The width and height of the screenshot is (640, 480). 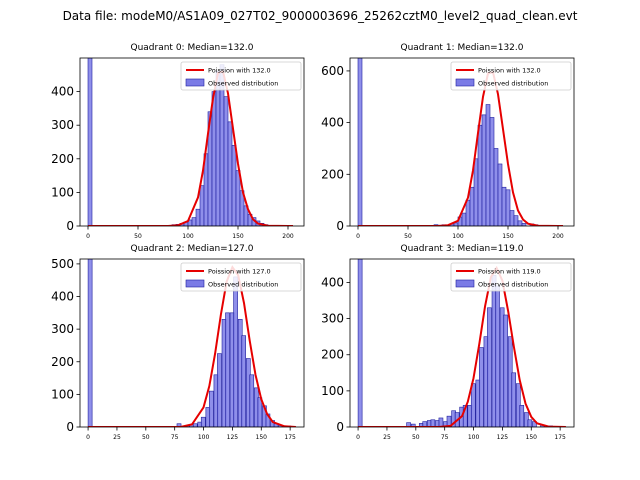 What do you see at coordinates (88, 236) in the screenshot?
I see `quadrant-0-xtick-label: 0` at bounding box center [88, 236].